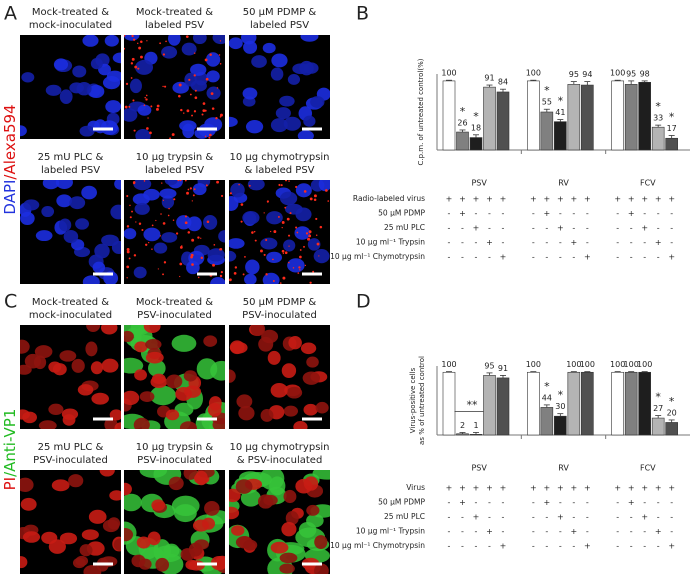 The height and width of the screenshot is (579, 696). Describe the element at coordinates (672, 128) in the screenshot. I see `value-label: 17` at that location.